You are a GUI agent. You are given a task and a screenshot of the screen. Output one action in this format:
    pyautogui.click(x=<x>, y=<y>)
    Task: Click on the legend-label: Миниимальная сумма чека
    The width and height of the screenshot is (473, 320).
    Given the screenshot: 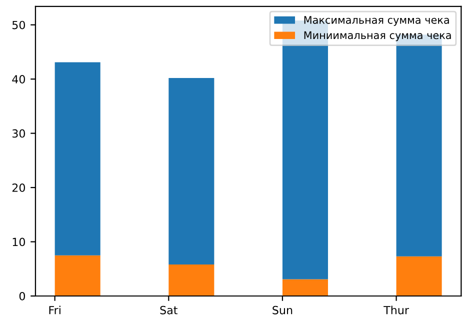 What is the action you would take?
    pyautogui.click(x=377, y=36)
    